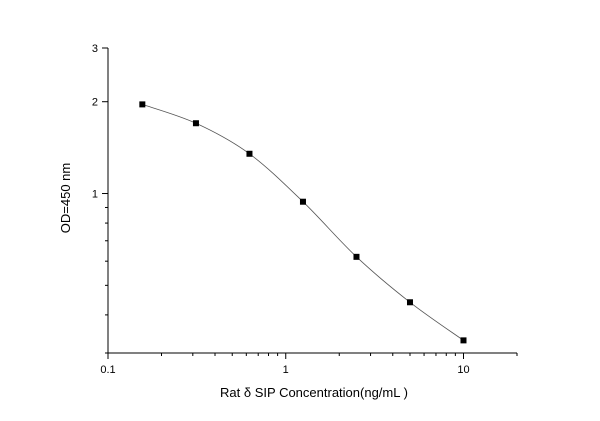  What do you see at coordinates (65, 198) in the screenshot?
I see `y-axis-title: OD=450 nm` at bounding box center [65, 198].